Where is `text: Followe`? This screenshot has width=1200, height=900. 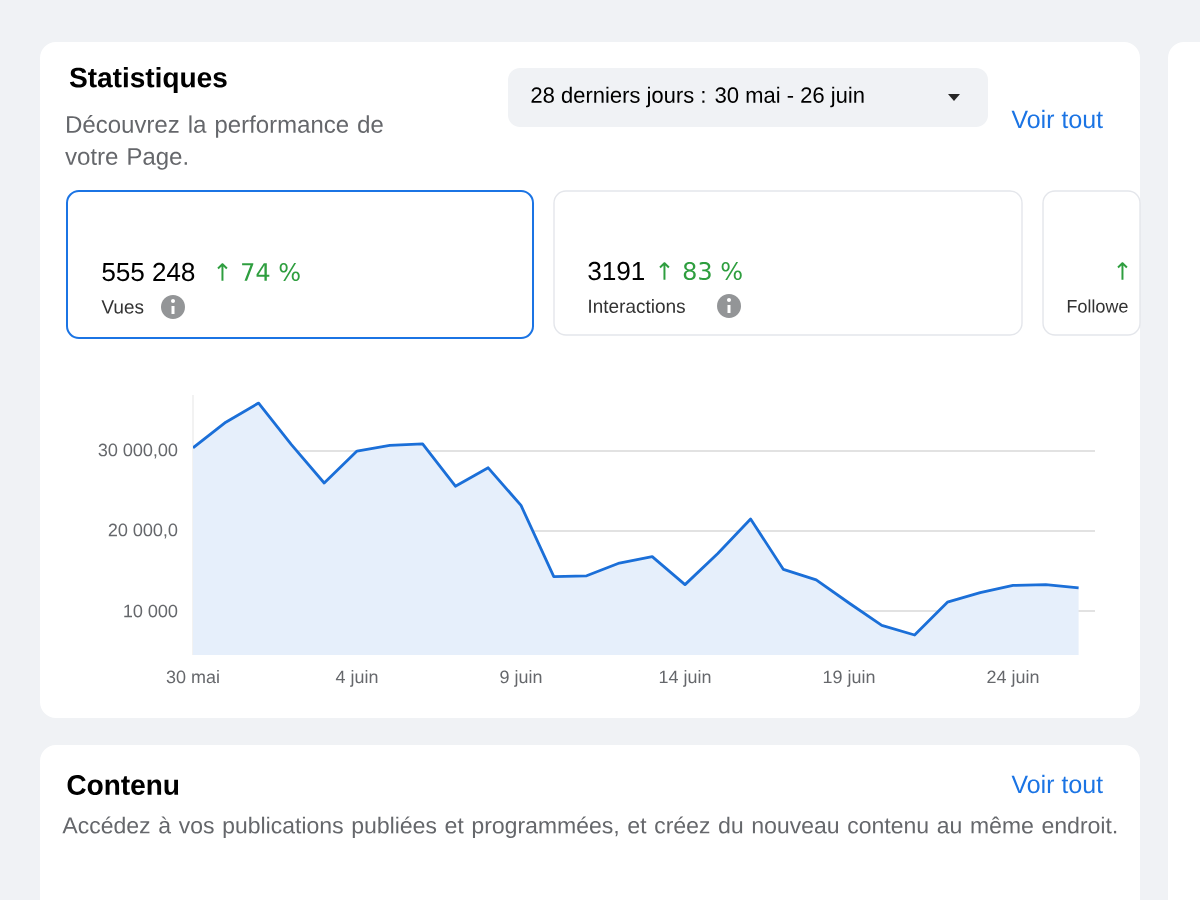 text: Followe is located at coordinates (1097, 306).